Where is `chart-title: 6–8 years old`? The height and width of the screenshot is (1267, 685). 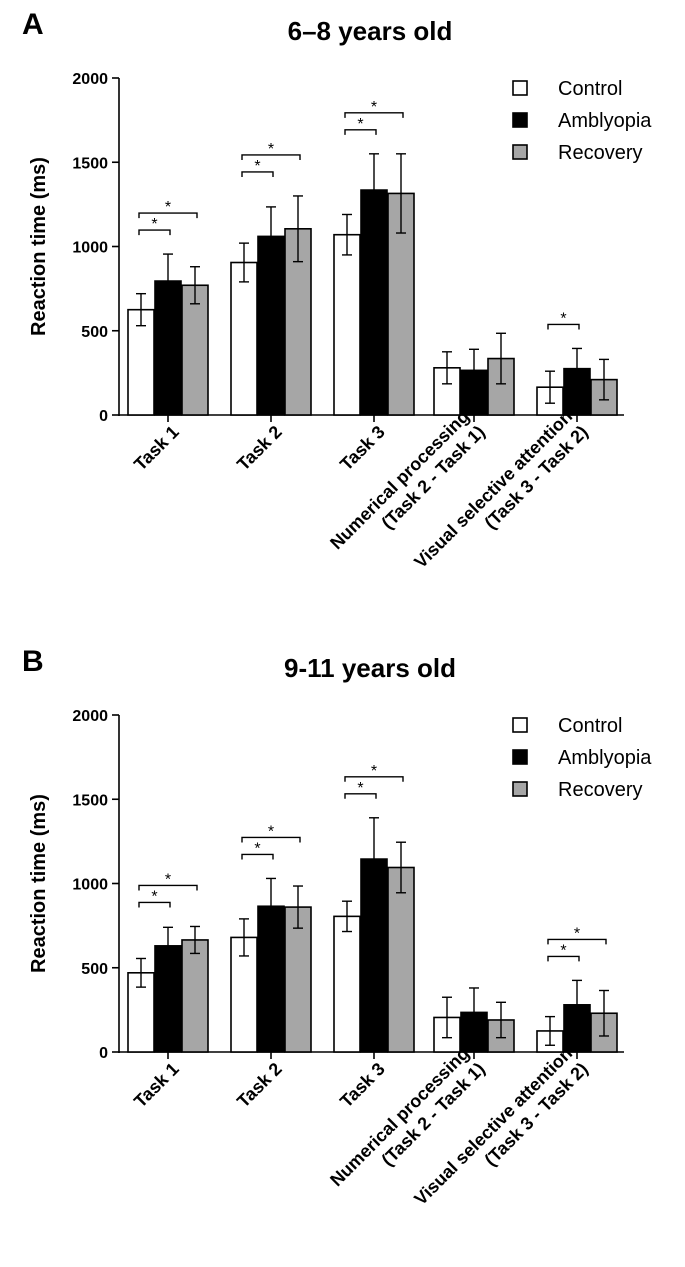
chart-title: 6–8 years old is located at coordinates (370, 31).